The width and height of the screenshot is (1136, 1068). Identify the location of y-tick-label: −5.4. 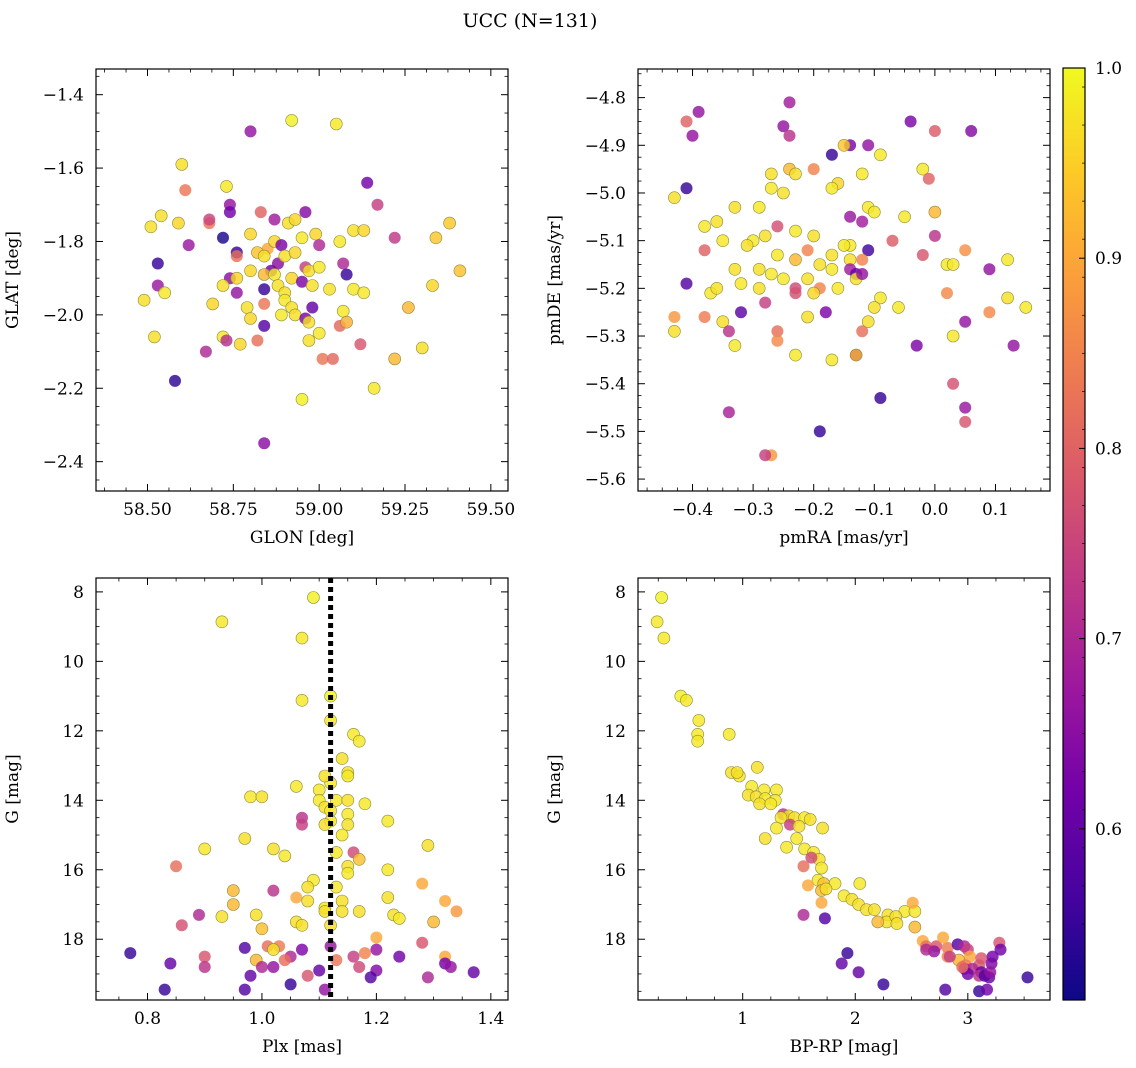
(605, 385).